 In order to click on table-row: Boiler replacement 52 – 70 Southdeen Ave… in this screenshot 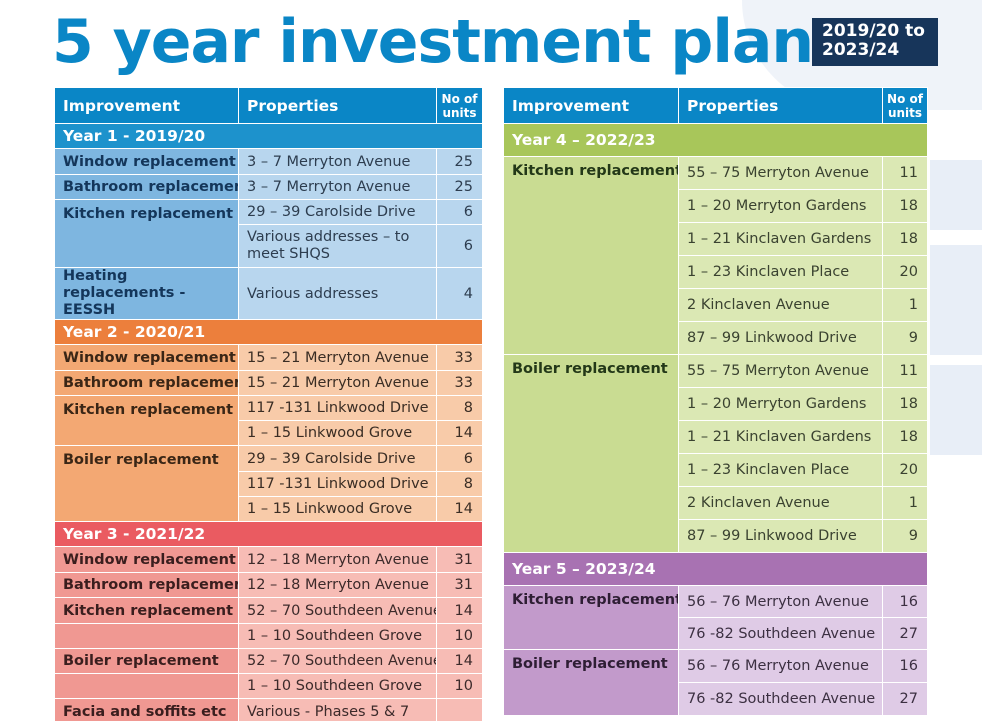, I will do `click(268, 661)`.